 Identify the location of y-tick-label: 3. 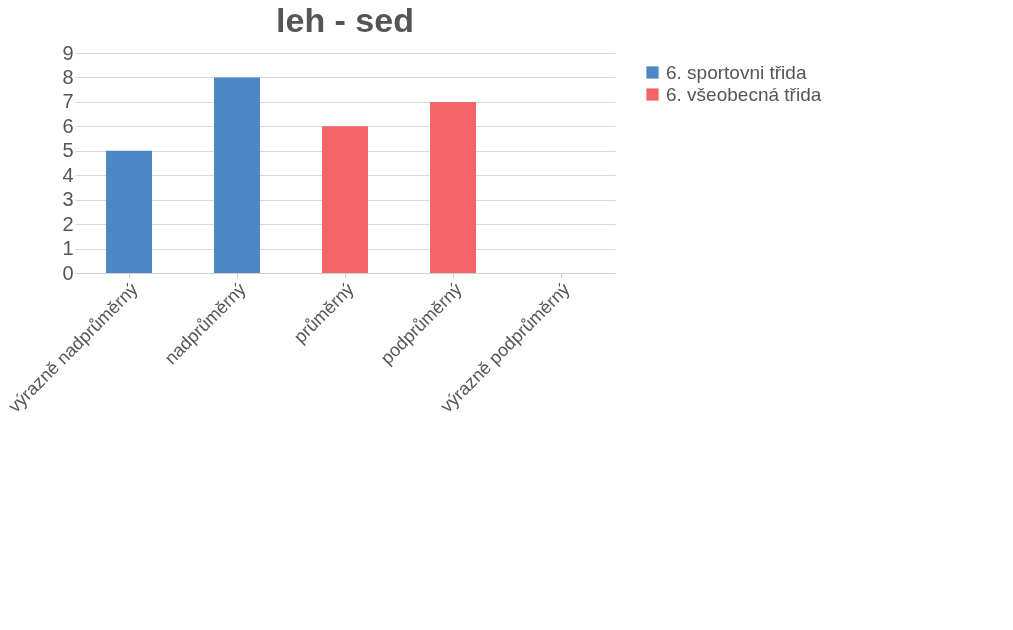
(68, 199).